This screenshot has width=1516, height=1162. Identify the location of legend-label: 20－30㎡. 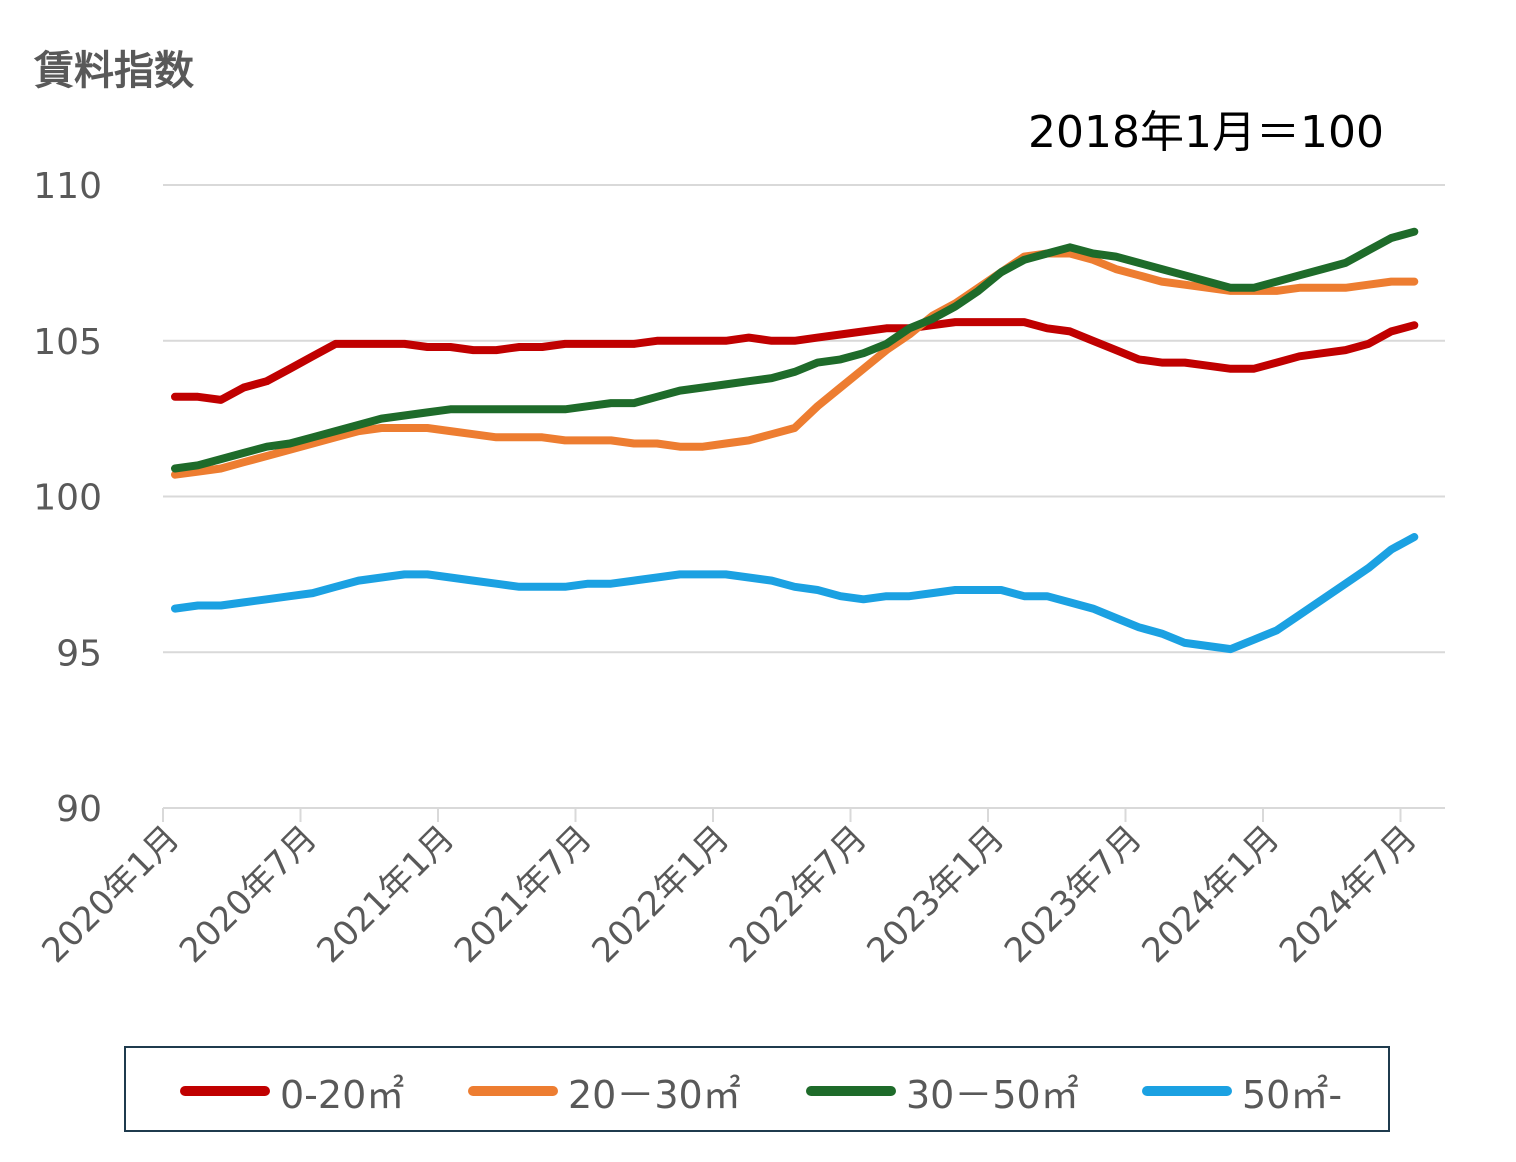
(654, 1094).